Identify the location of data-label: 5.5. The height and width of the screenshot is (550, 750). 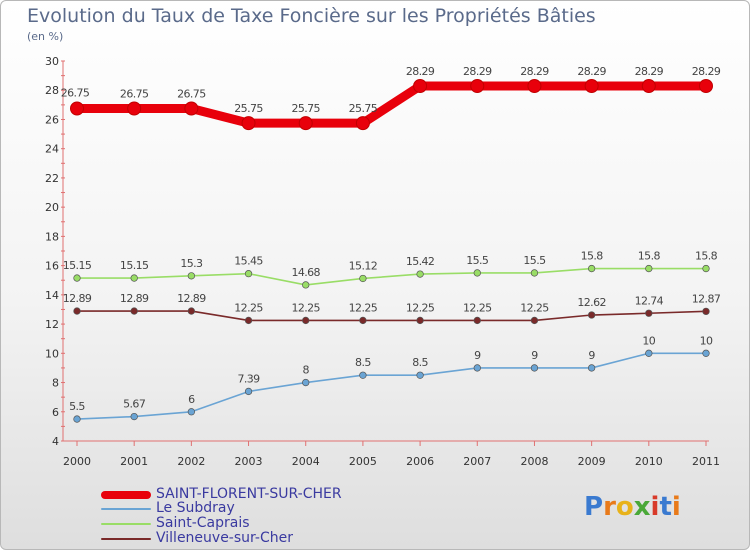
(77, 406).